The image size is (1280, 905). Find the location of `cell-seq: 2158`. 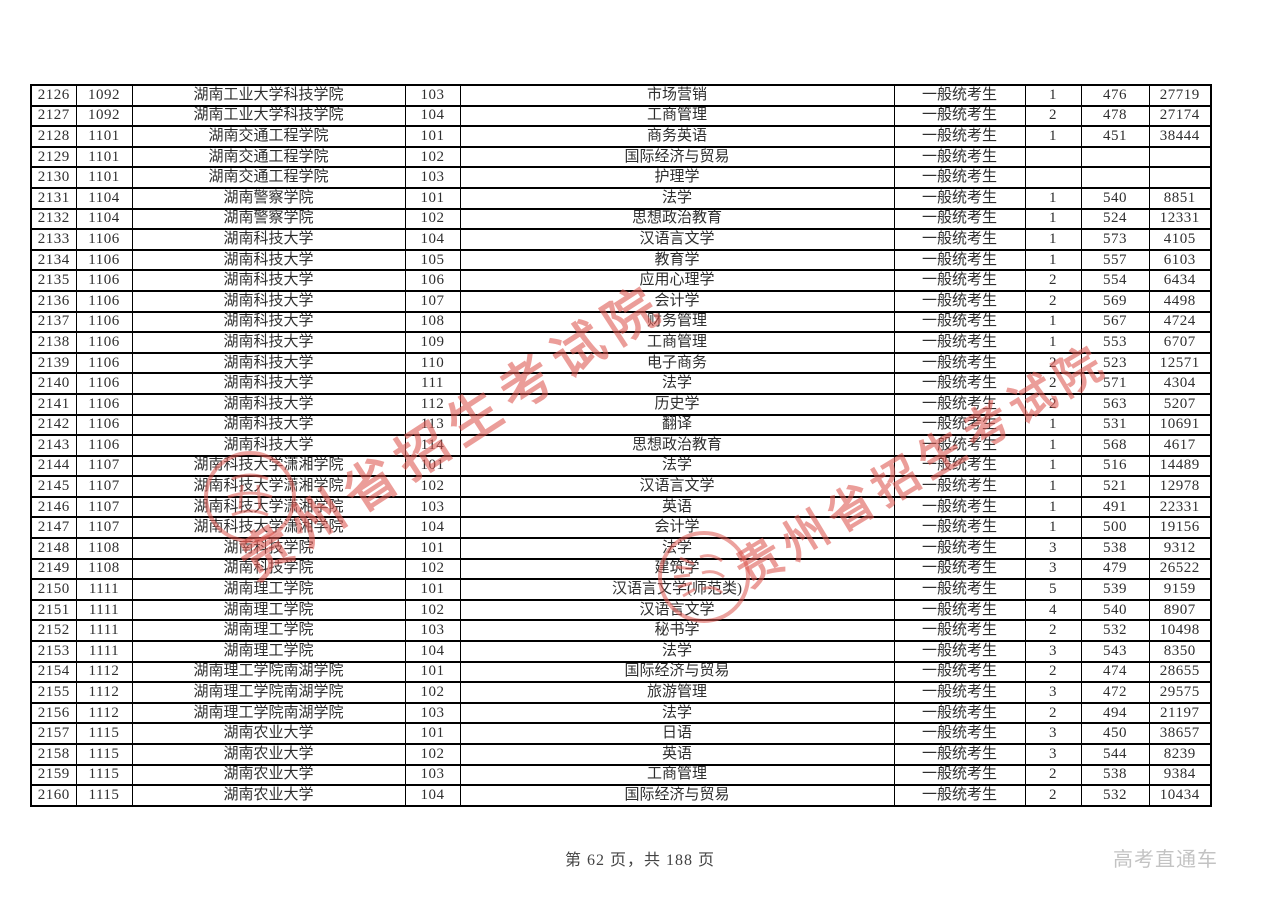

cell-seq: 2158 is located at coordinates (53, 754).